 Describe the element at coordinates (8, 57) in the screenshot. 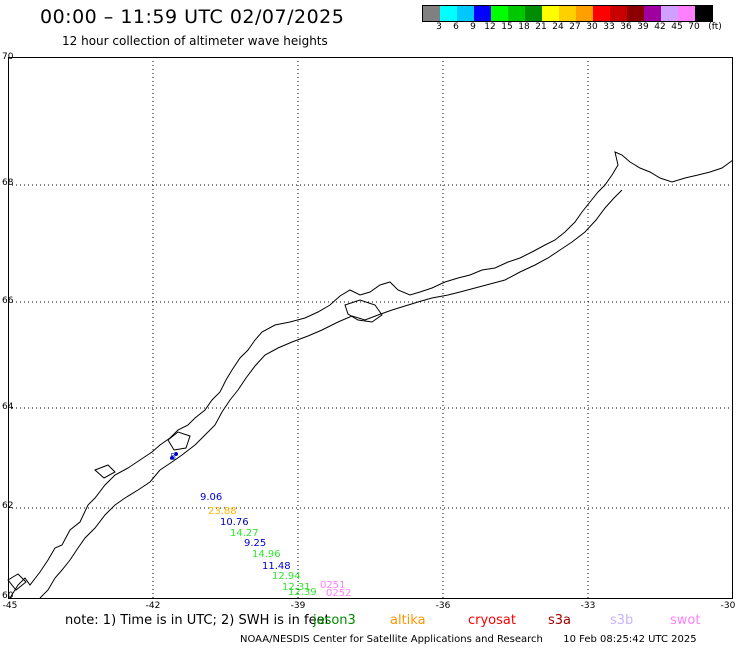

I see `lat-label-70: 70` at that location.